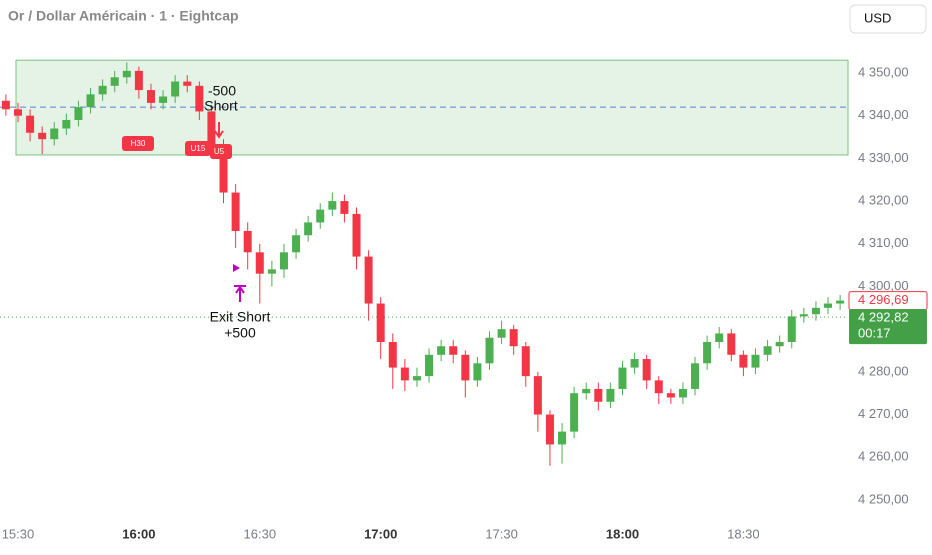 This screenshot has height=555, width=932. What do you see at coordinates (877, 17) in the screenshot?
I see `currency: USD` at bounding box center [877, 17].